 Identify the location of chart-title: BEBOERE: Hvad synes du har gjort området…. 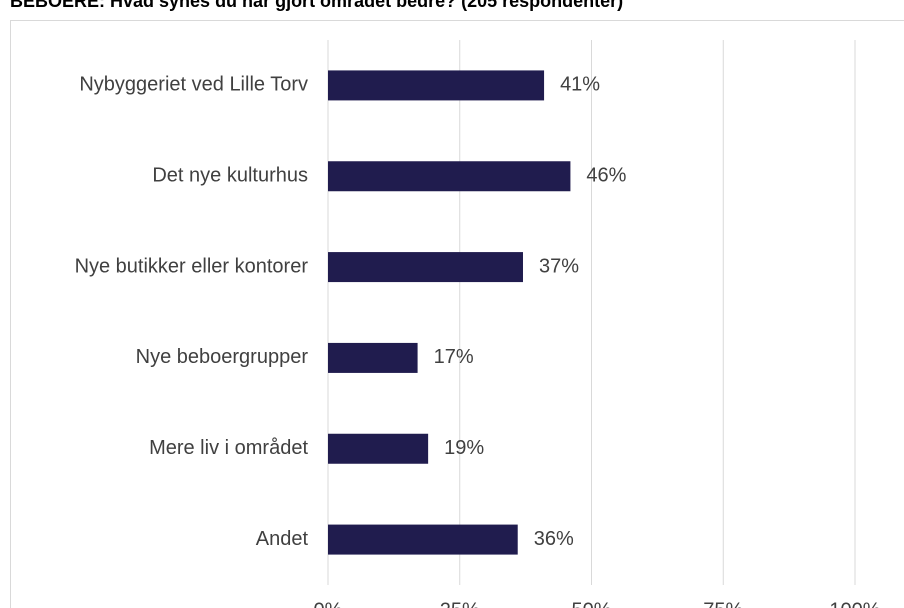
(316, 5).